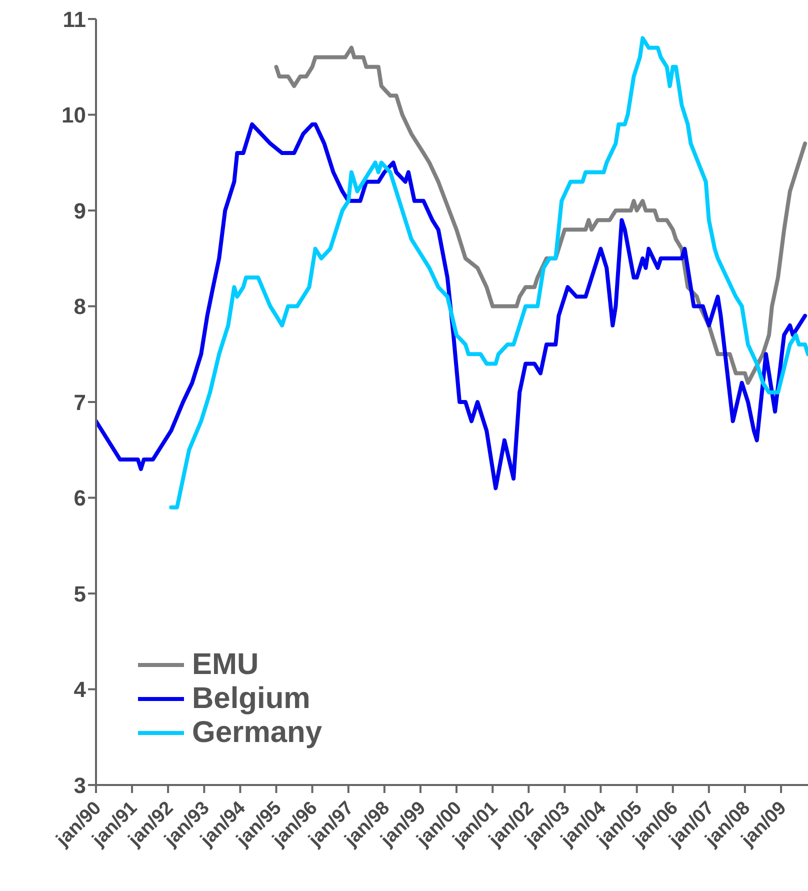 This screenshot has height=891, width=808. I want to click on legend-label: EMU, so click(225, 665).